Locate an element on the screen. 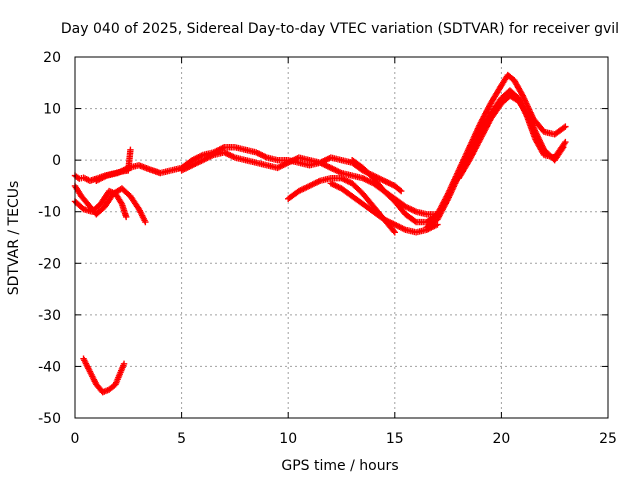 This screenshot has width=640, height=480. x-tick-labels: 0 5 10 15 20 25 is located at coordinates (344, 439).